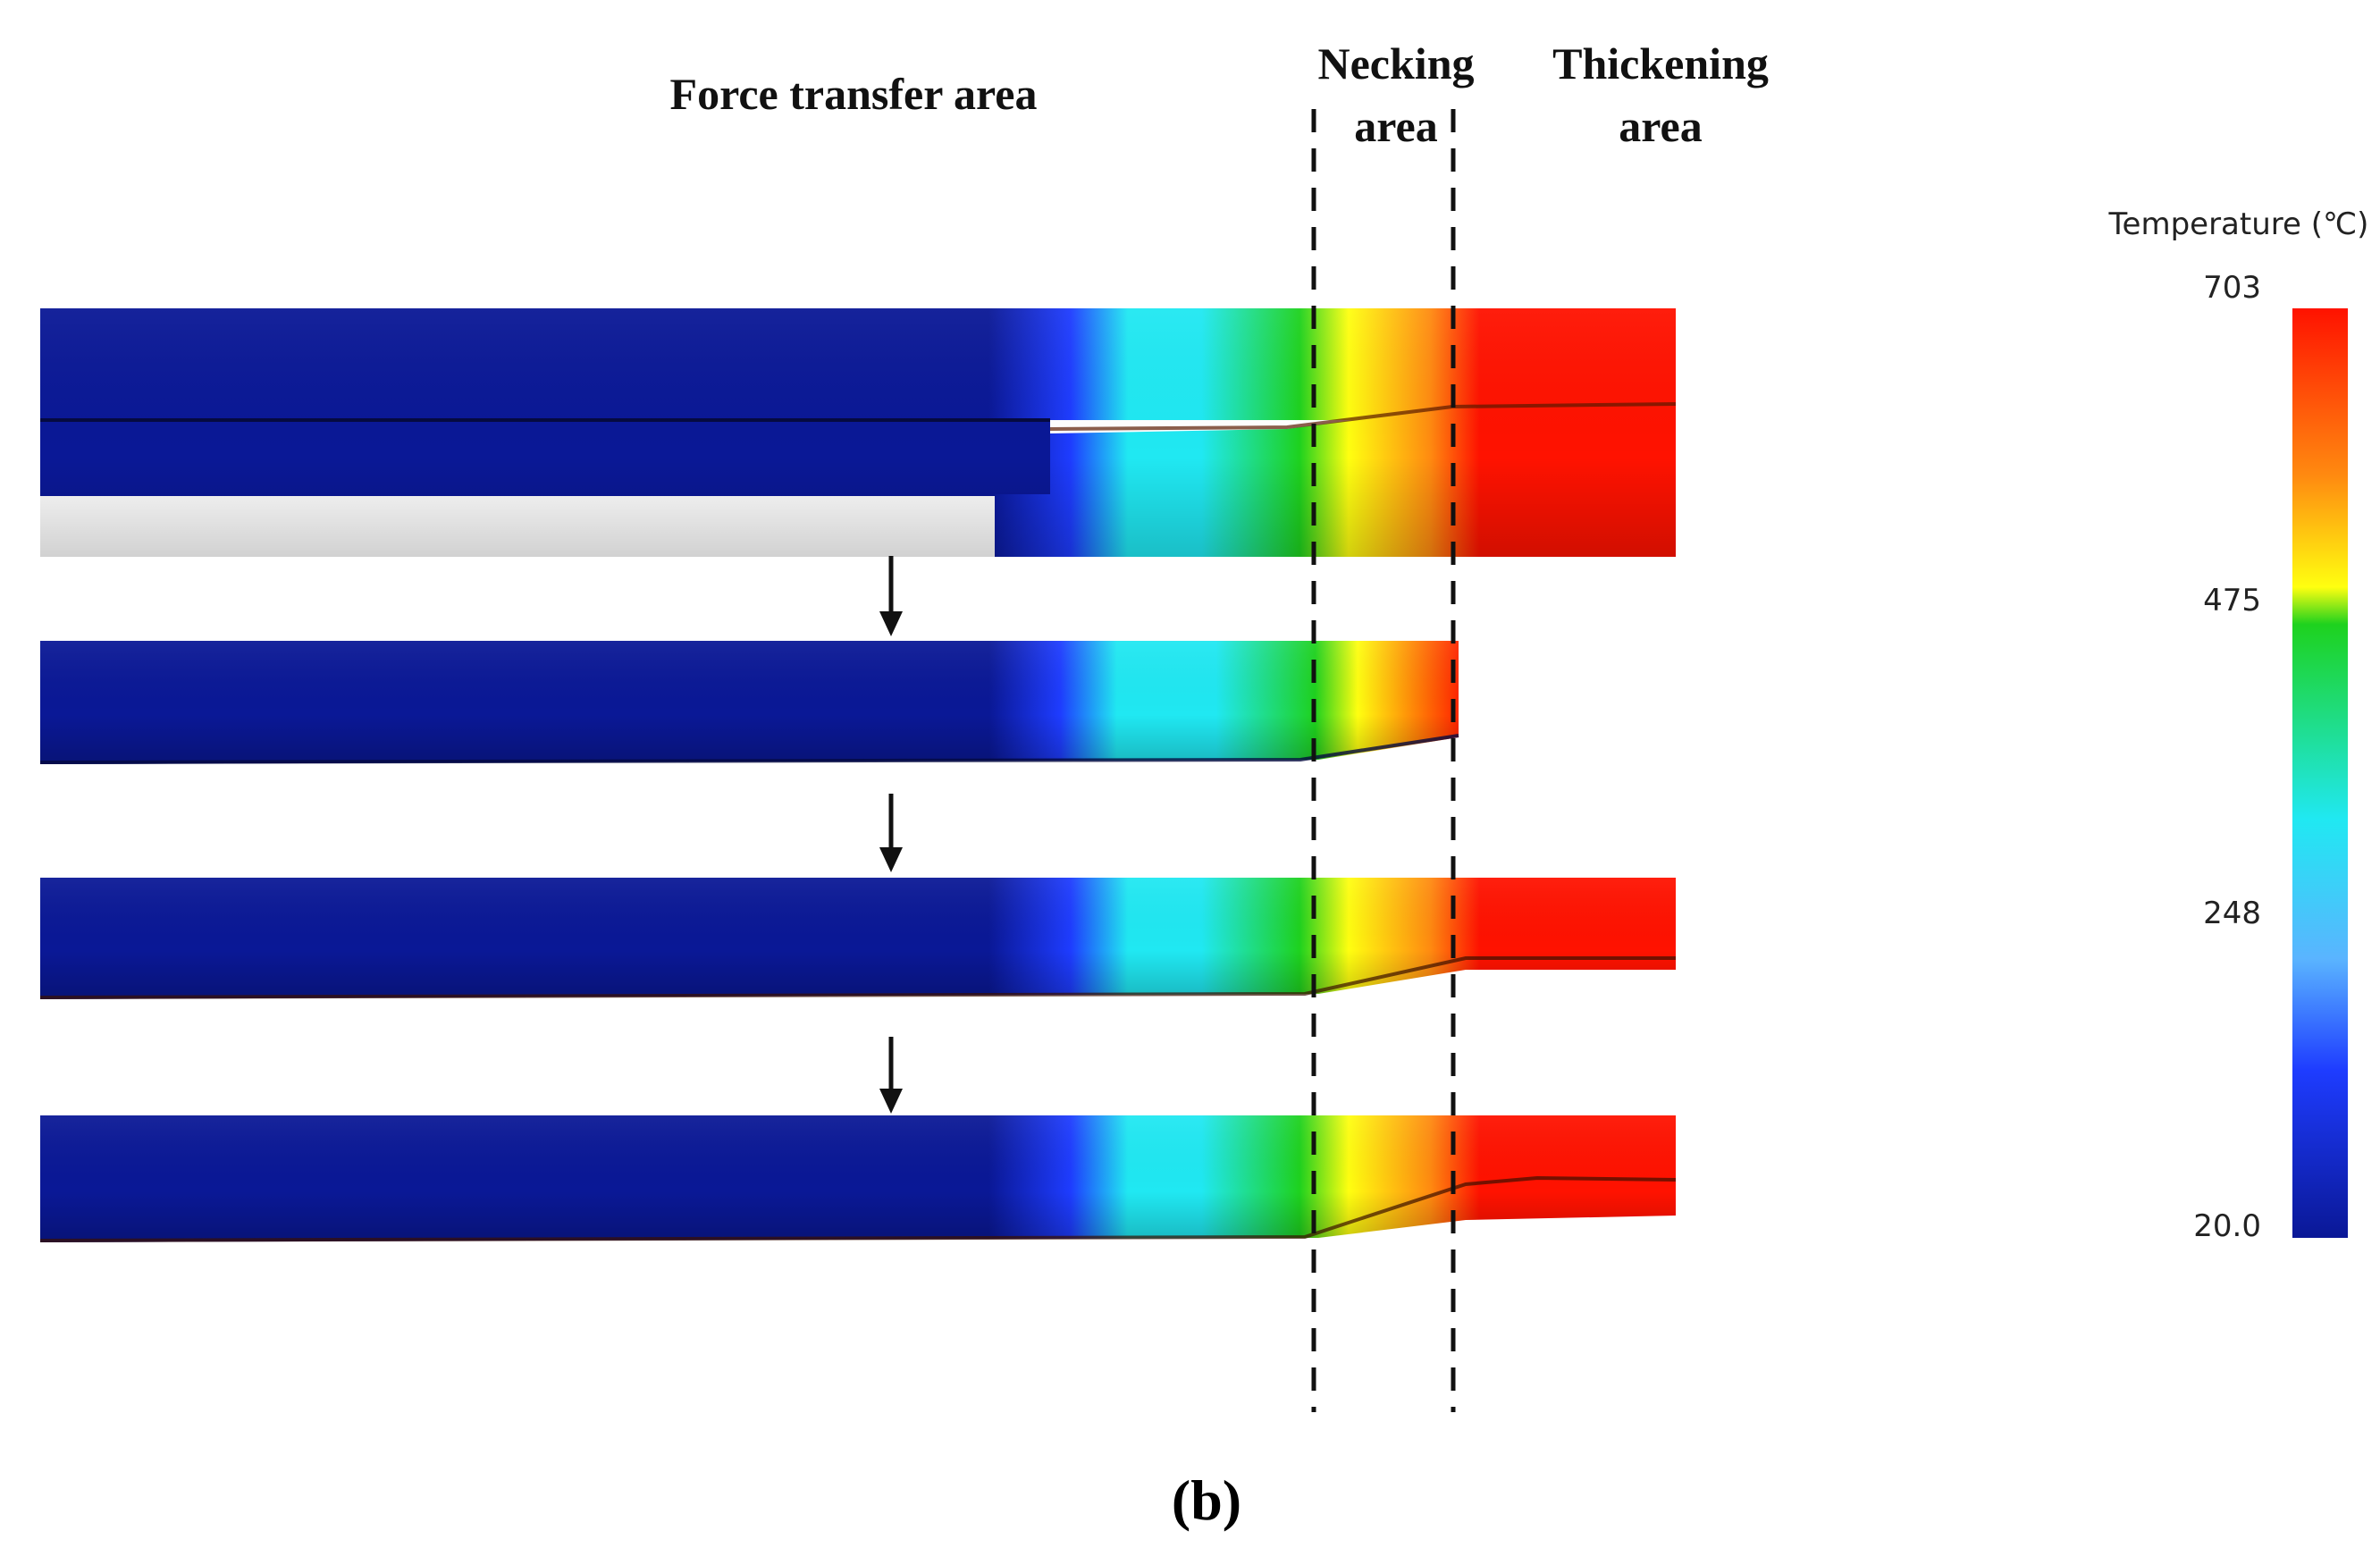  Describe the element at coordinates (2232, 601) in the screenshot. I see `legend-tick-475: 475` at that location.